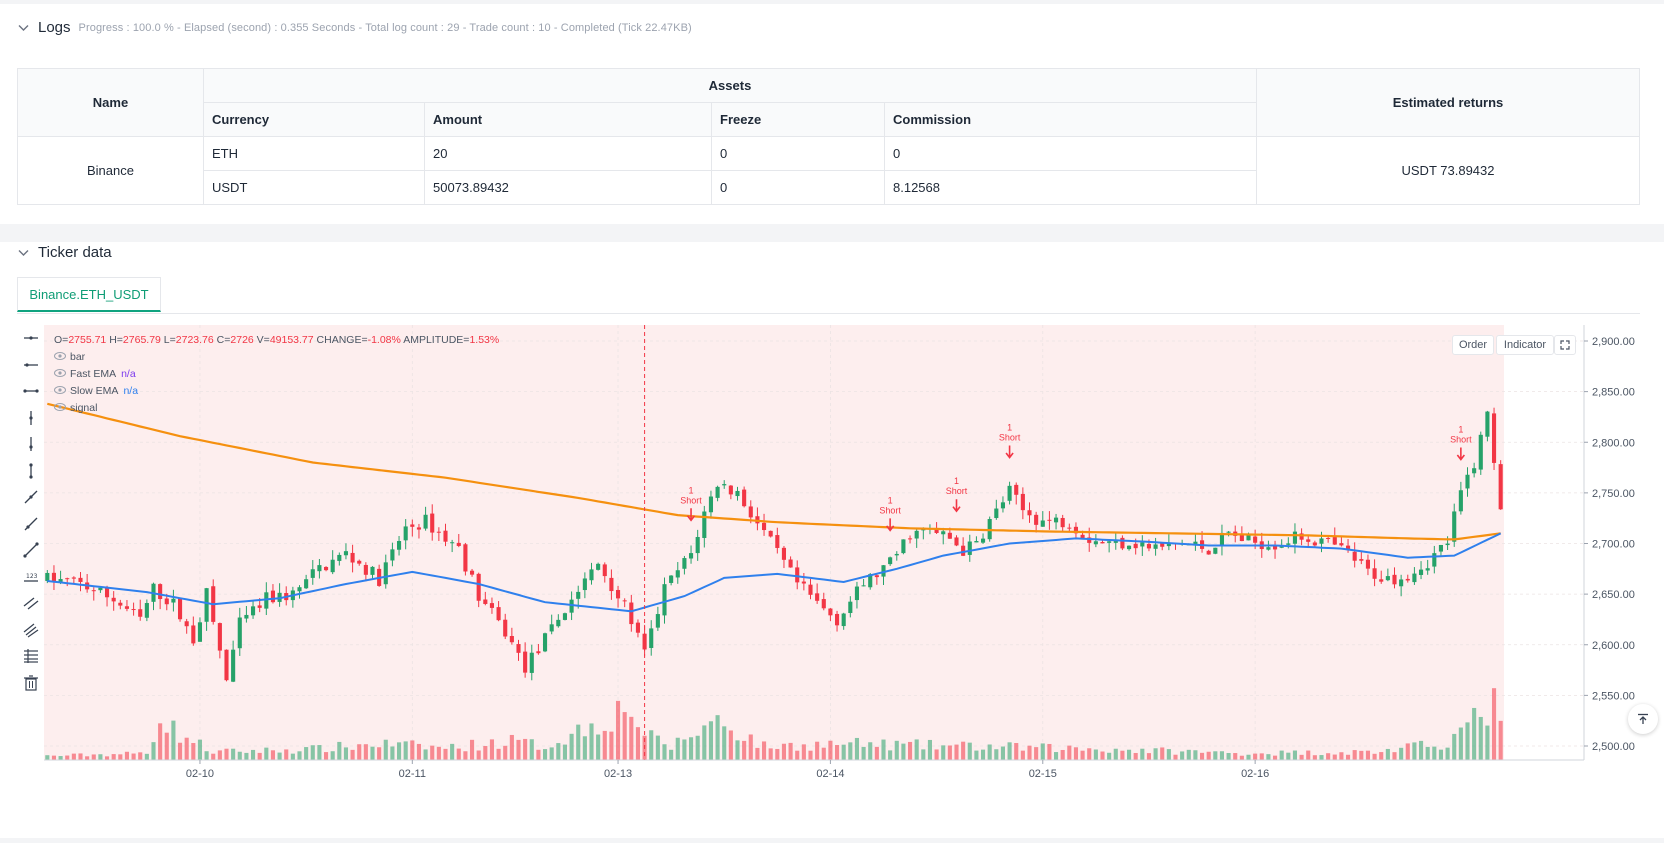 The height and width of the screenshot is (843, 1664). Describe the element at coordinates (1525, 345) in the screenshot. I see `indicator-button: Indicator` at that location.